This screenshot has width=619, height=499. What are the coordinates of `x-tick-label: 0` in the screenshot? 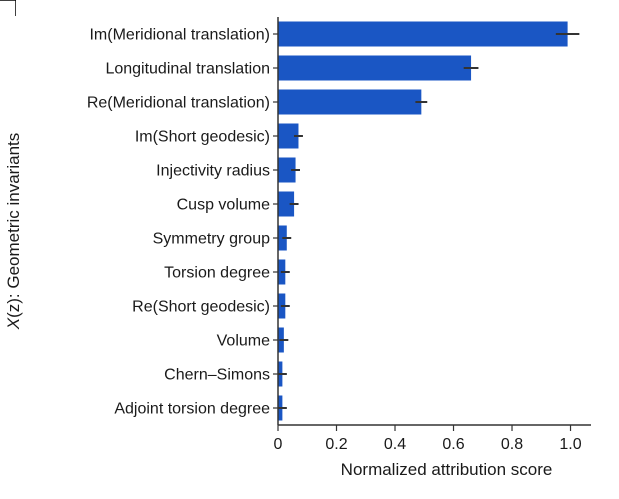 It's located at (278, 444).